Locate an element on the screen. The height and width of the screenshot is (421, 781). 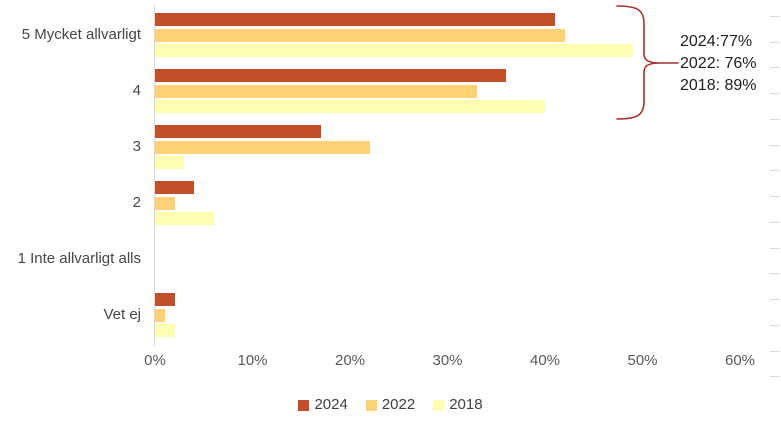
category-label: 3 is located at coordinates (136, 146).